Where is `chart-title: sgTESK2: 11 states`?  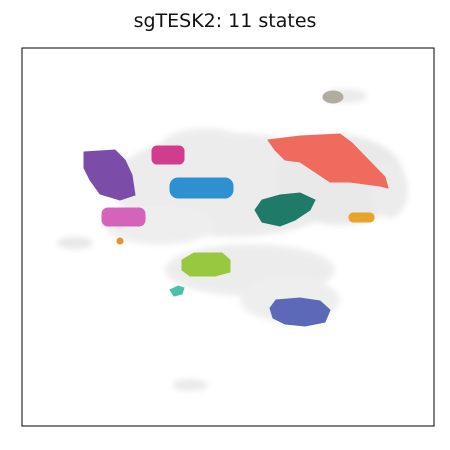 chart-title: sgTESK2: 11 states is located at coordinates (225, 21).